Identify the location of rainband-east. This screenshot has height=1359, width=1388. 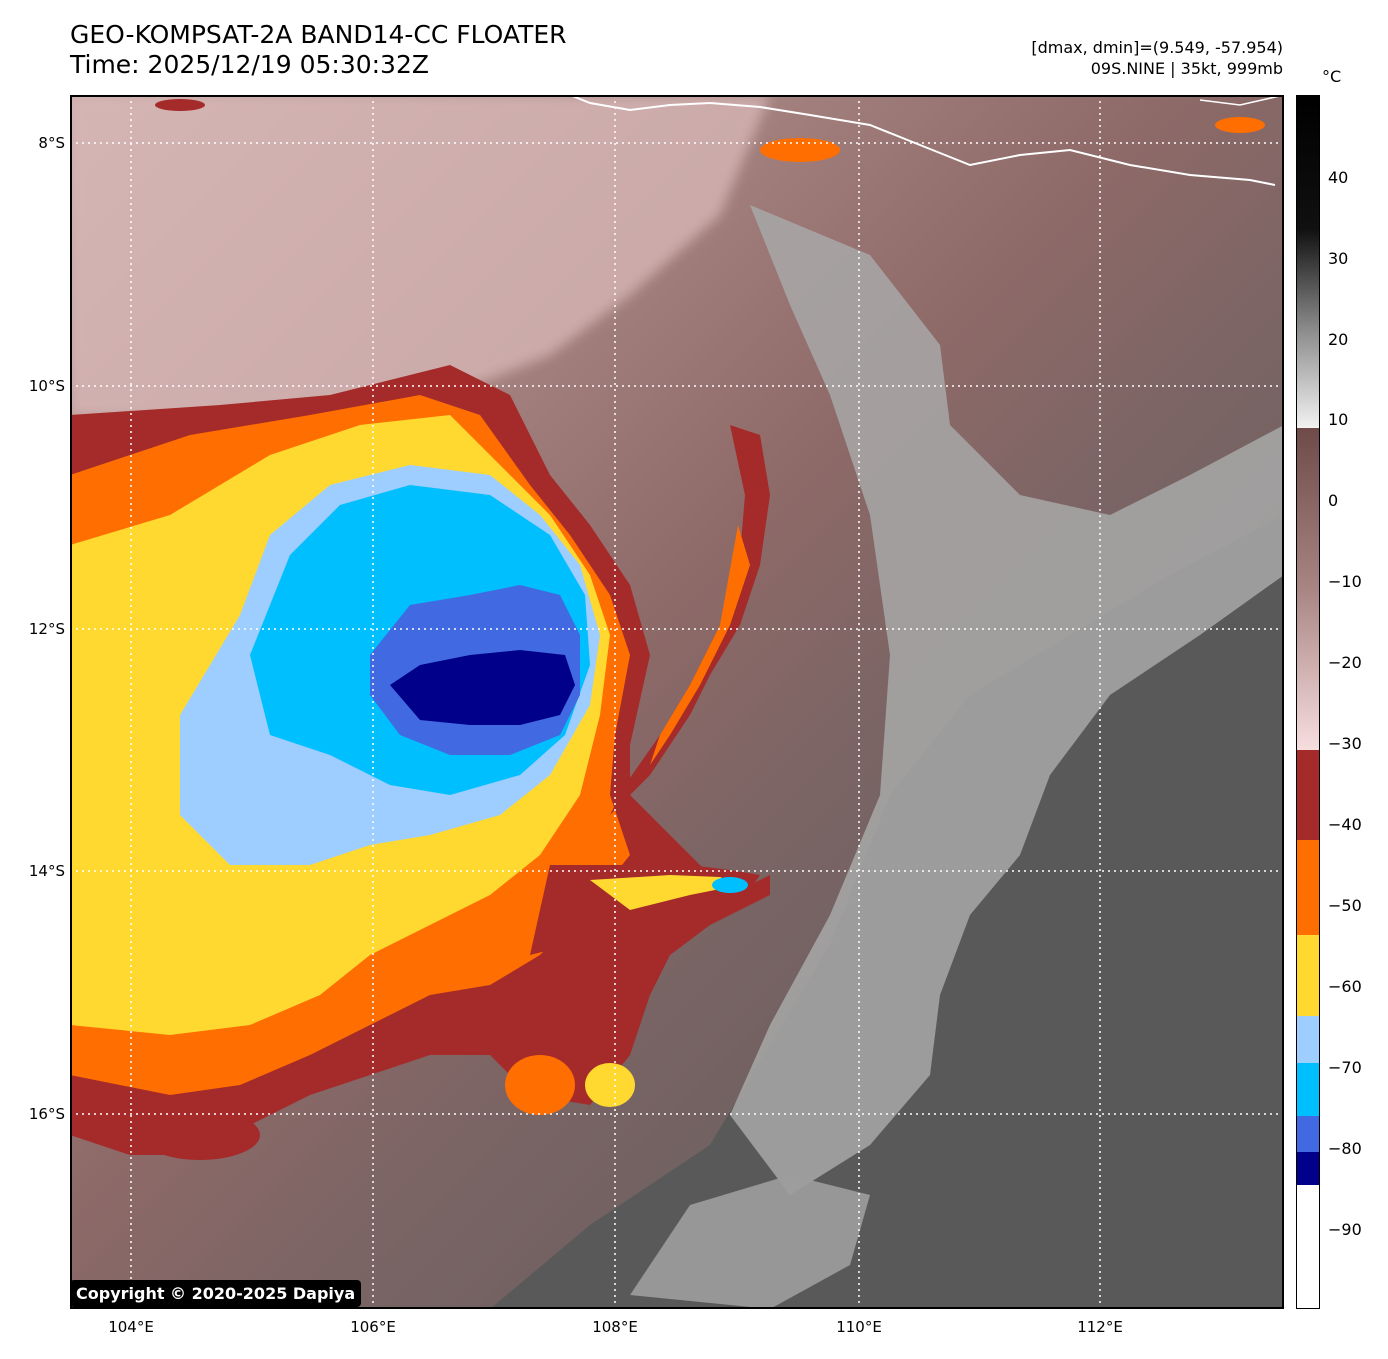
(690, 620).